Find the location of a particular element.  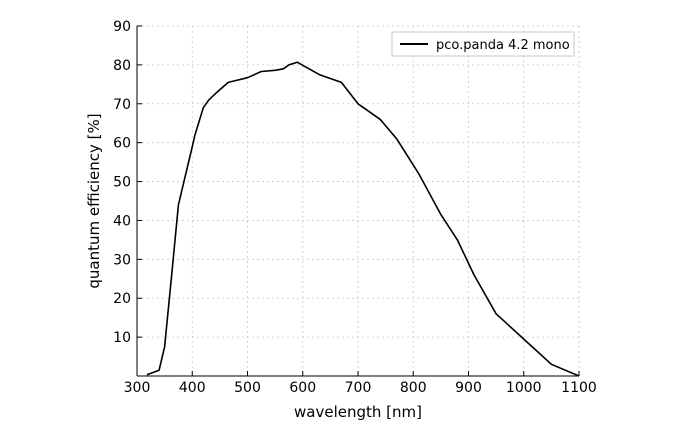

y-tick-label: 50 is located at coordinates (122, 183).